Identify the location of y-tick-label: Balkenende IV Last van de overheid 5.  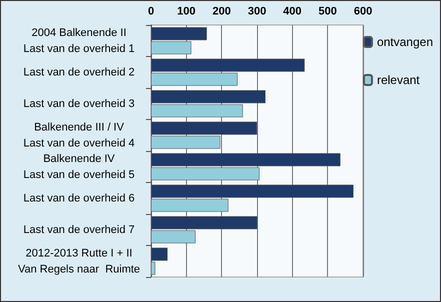
(79, 166).